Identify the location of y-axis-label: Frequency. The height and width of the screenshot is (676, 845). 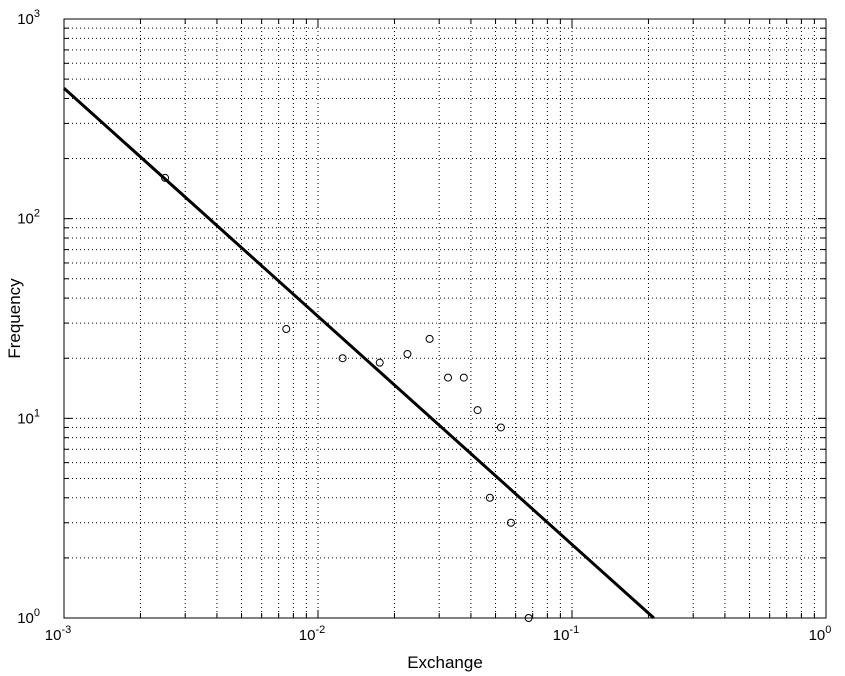
(14, 318).